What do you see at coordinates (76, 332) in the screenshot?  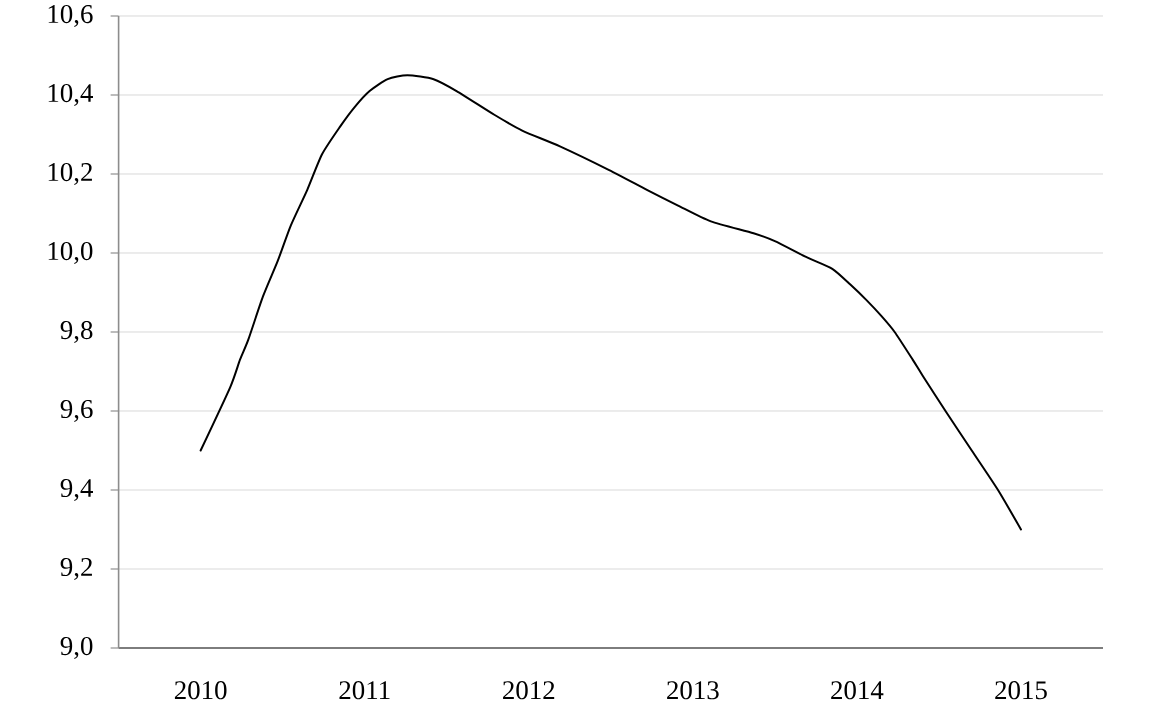 I see `y-tick-label: 9,8` at bounding box center [76, 332].